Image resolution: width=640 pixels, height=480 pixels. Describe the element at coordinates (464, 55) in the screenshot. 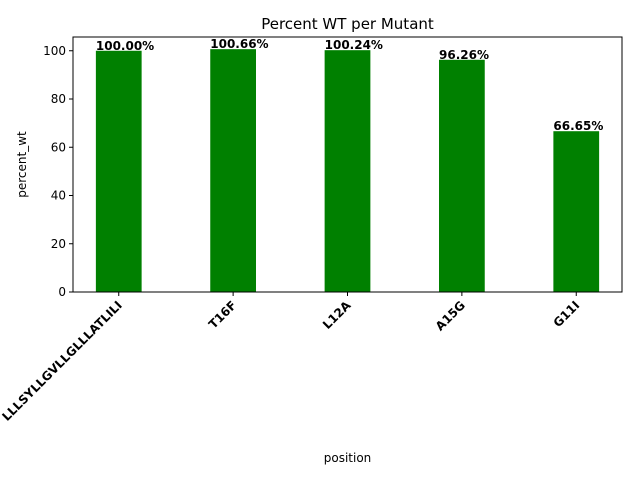

I see `data-label-A15G: 96.26%` at that location.